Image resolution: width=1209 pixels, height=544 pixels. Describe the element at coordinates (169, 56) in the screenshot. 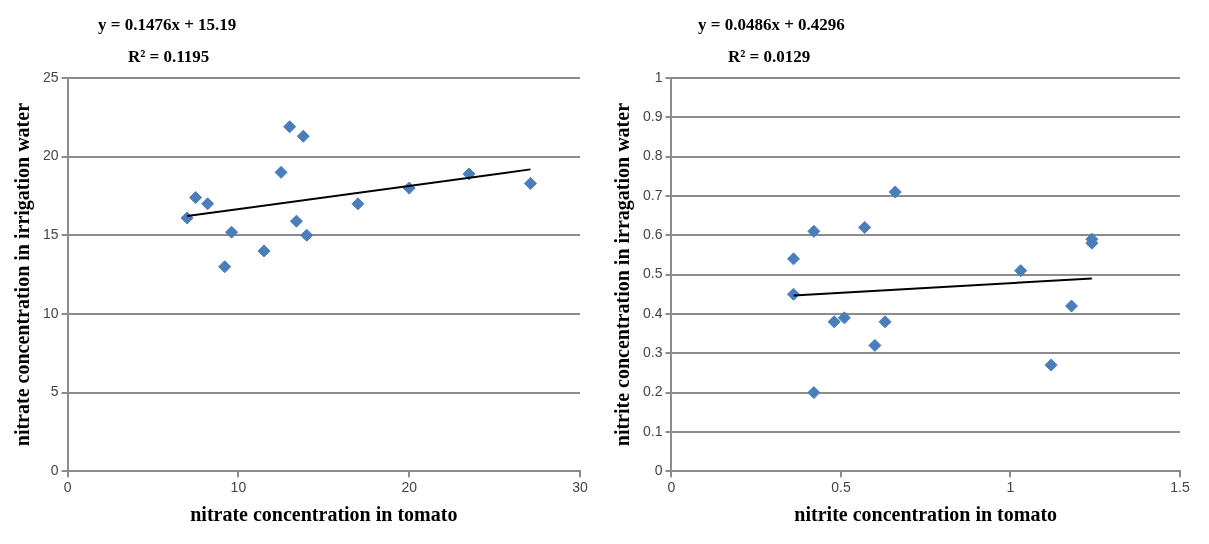

I see `text: R² = 0.1195` at that location.